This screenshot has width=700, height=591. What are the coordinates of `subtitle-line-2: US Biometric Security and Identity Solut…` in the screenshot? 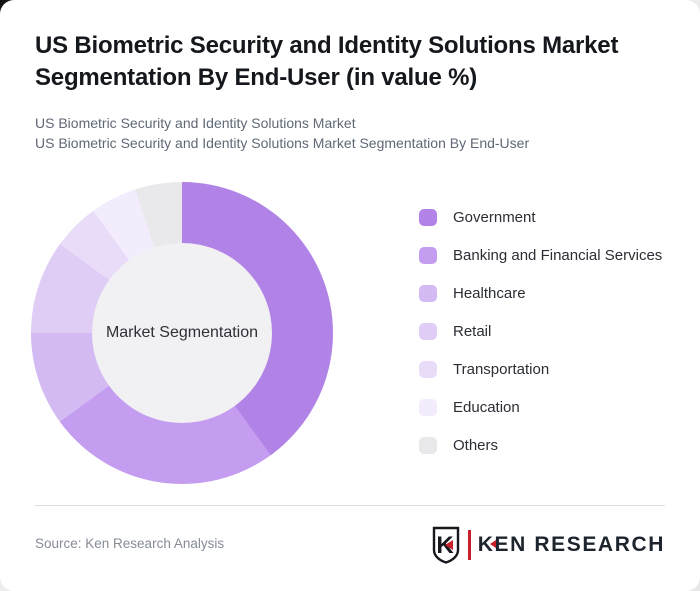 It's located at (282, 143).